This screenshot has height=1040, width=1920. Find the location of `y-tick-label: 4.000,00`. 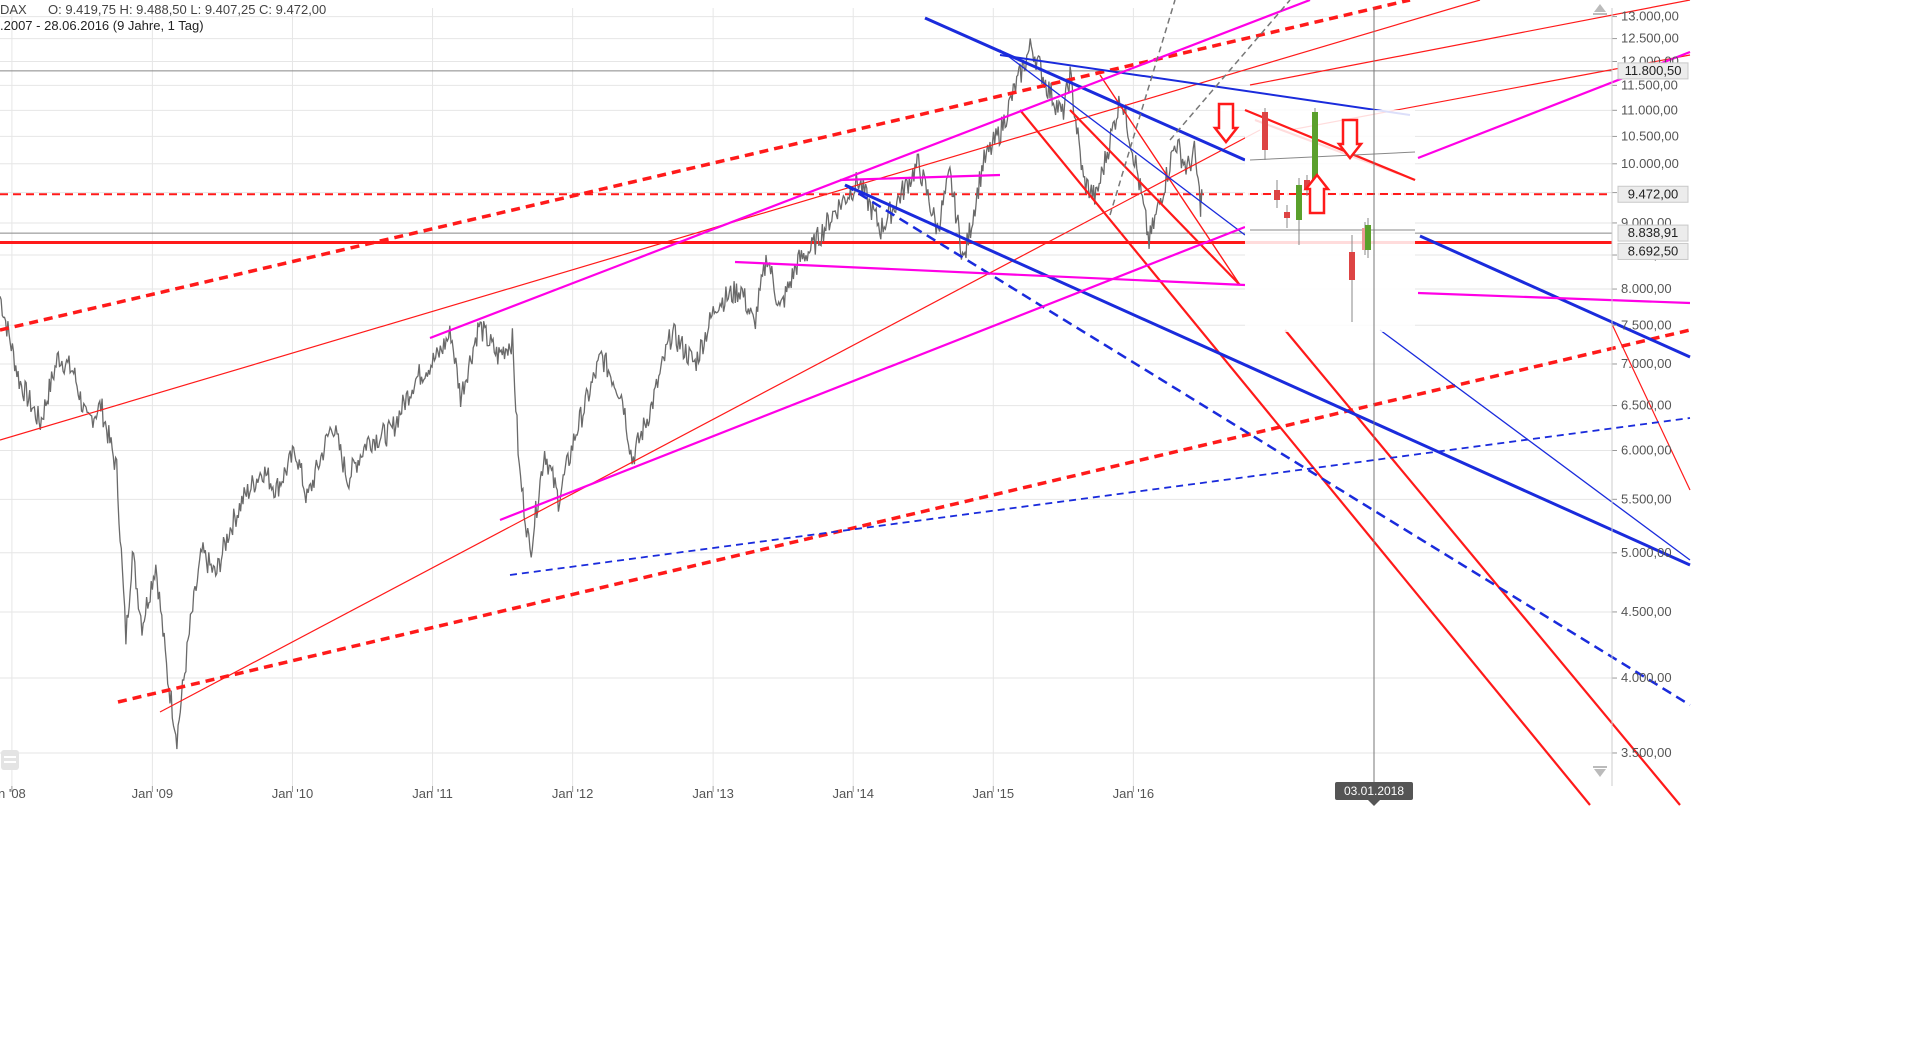

y-tick-label: 4.000,00 is located at coordinates (1646, 677).